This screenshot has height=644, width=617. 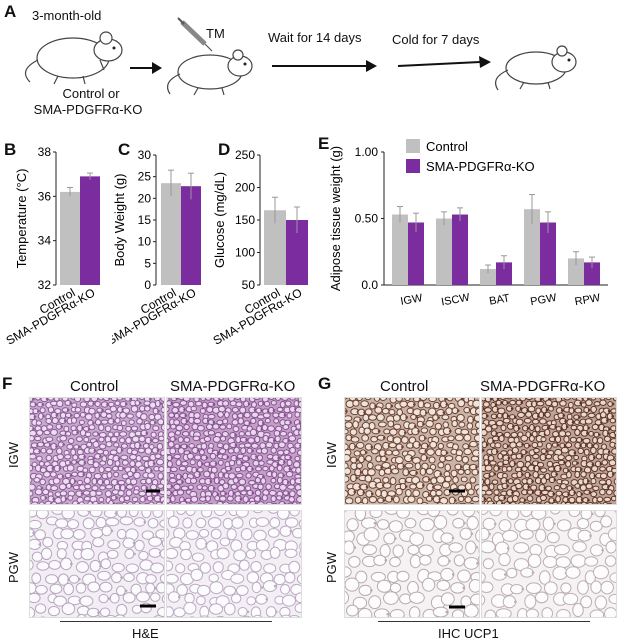 I want to click on panel-label-b: B, so click(x=10, y=149).